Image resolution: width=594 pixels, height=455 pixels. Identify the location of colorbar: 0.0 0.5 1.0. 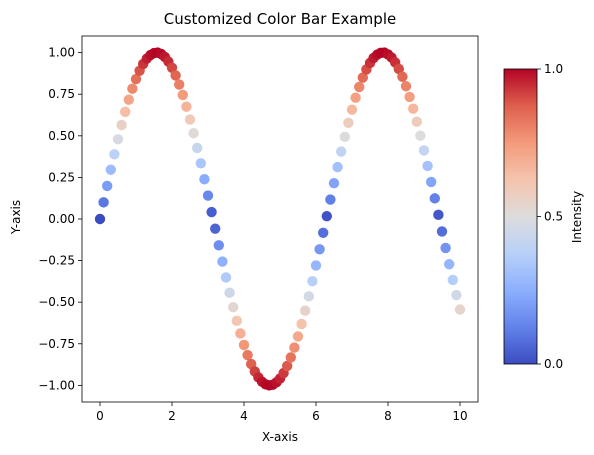
(533, 216).